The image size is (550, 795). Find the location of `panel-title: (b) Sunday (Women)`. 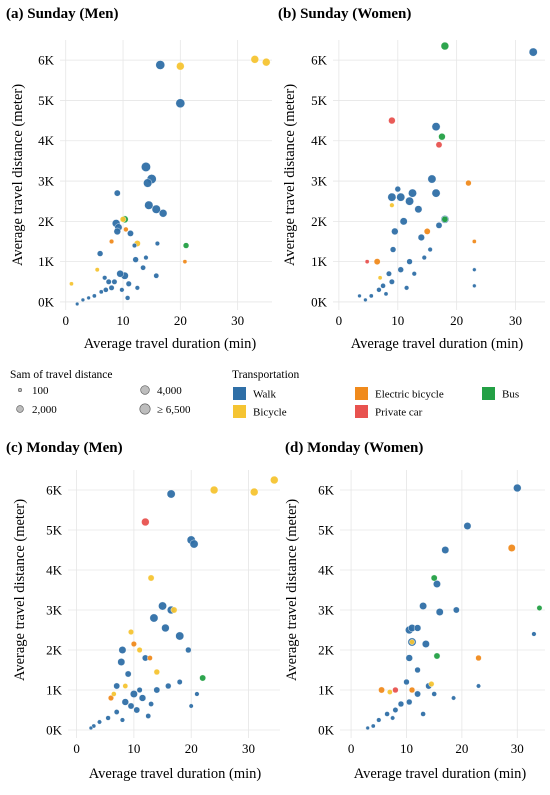

panel-title: (b) Sunday (Women) is located at coordinates (344, 14).